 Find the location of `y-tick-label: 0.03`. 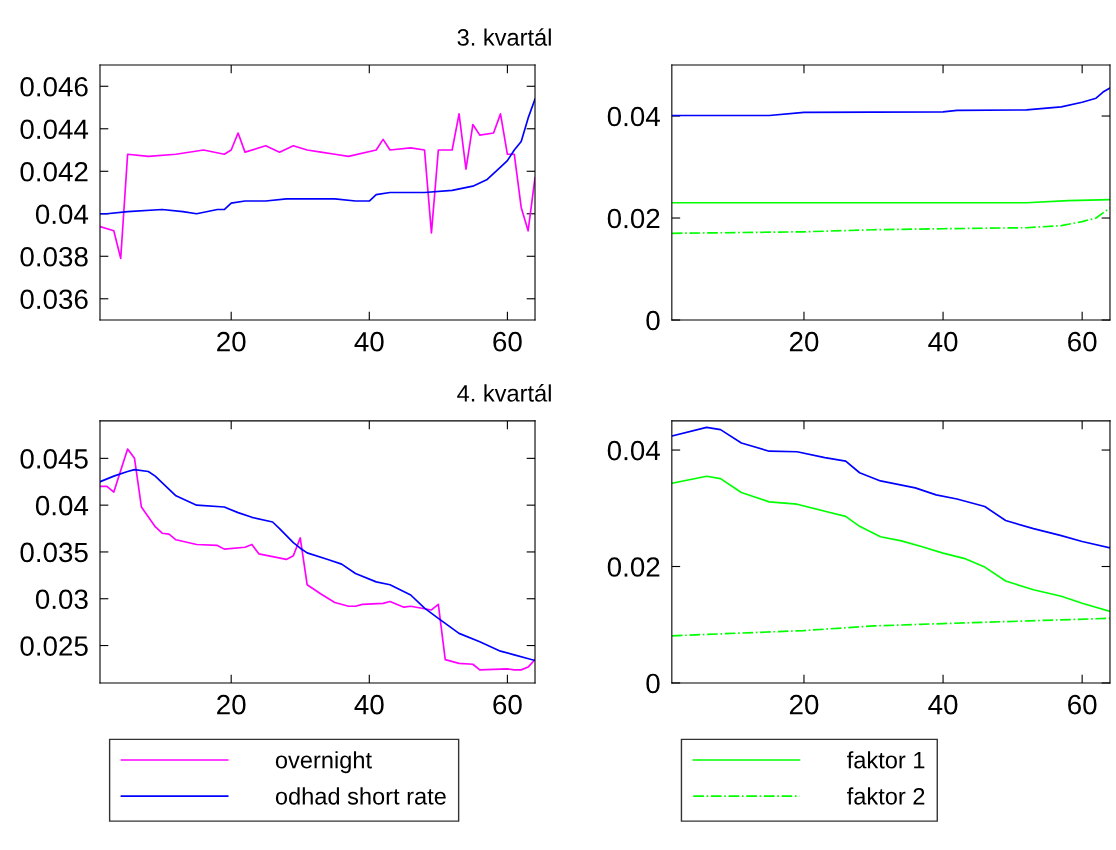

y-tick-label: 0.03 is located at coordinates (61, 599).